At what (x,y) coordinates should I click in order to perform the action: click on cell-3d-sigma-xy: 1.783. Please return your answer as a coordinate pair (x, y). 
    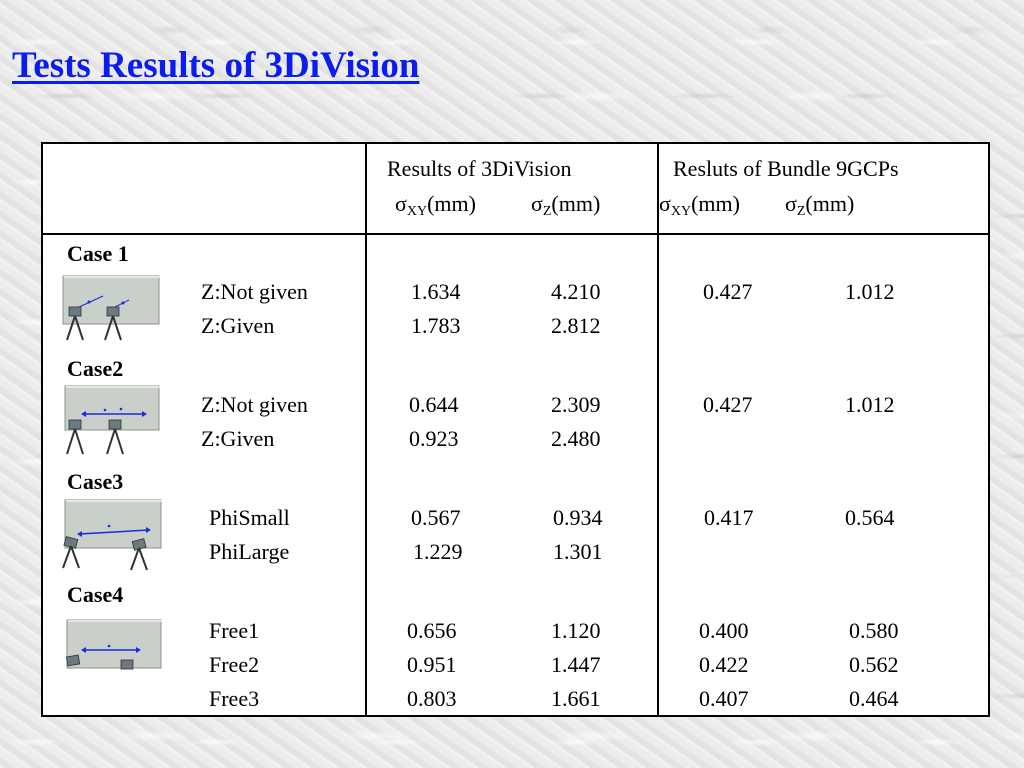
    Looking at the image, I should click on (436, 325).